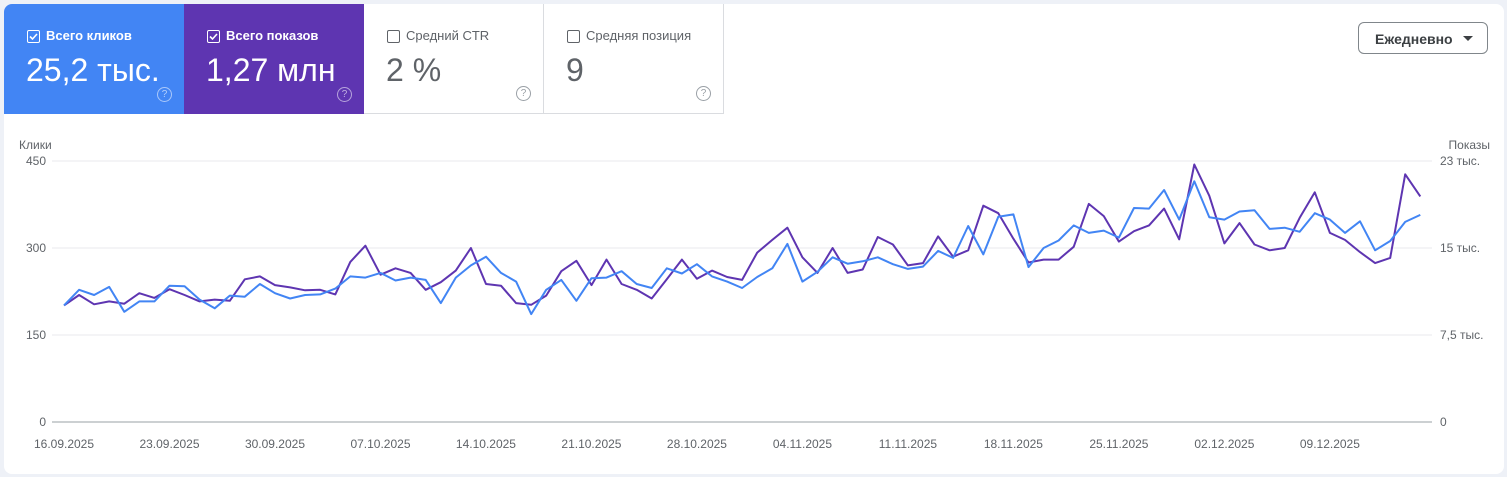  I want to click on metric-value: 9, so click(575, 70).